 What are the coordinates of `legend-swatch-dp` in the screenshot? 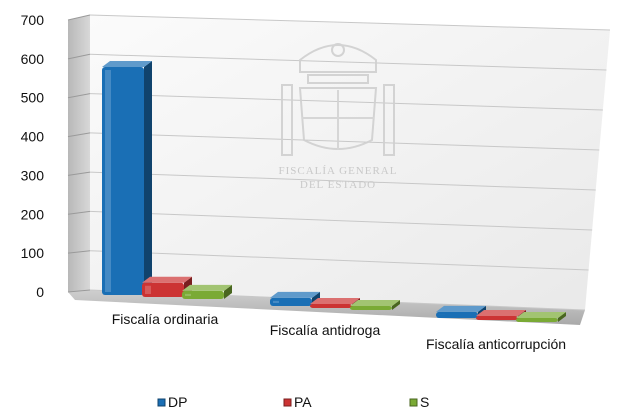 It's located at (161, 402).